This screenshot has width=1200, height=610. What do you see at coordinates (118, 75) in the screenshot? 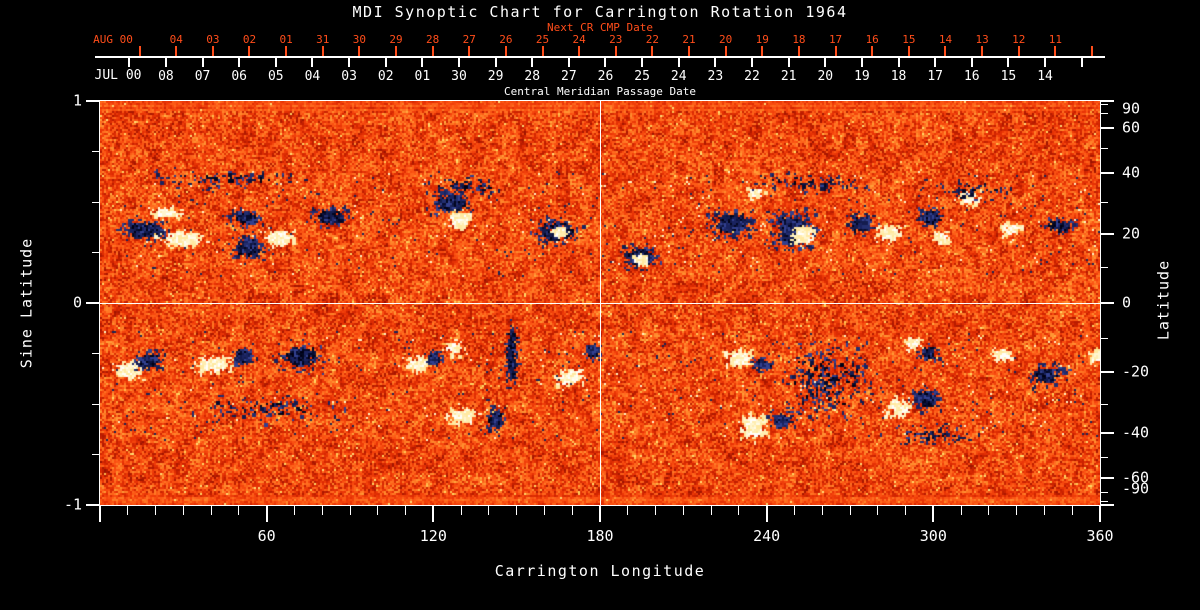
I see `current-cr-month-label: JUL 00` at bounding box center [118, 75].